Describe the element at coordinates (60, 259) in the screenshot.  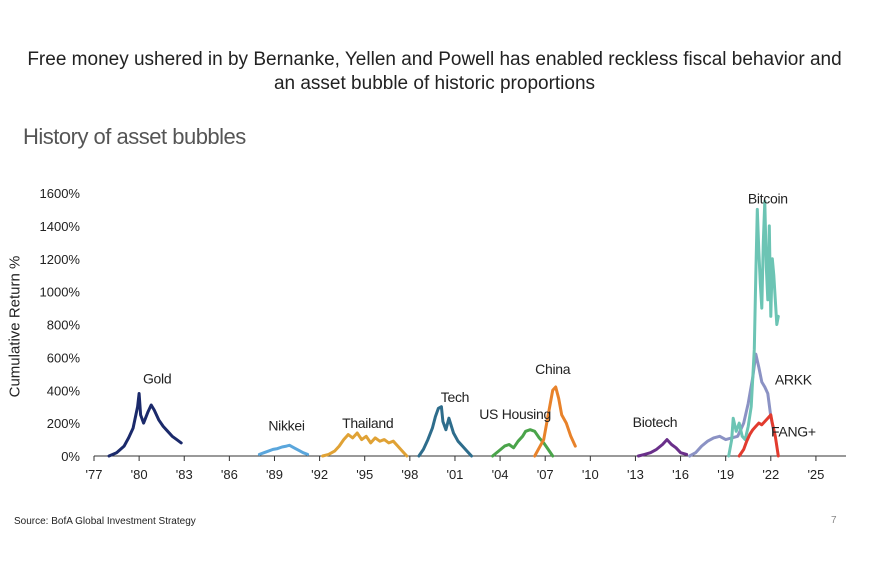
I see `y-tick-label: 1200%` at that location.